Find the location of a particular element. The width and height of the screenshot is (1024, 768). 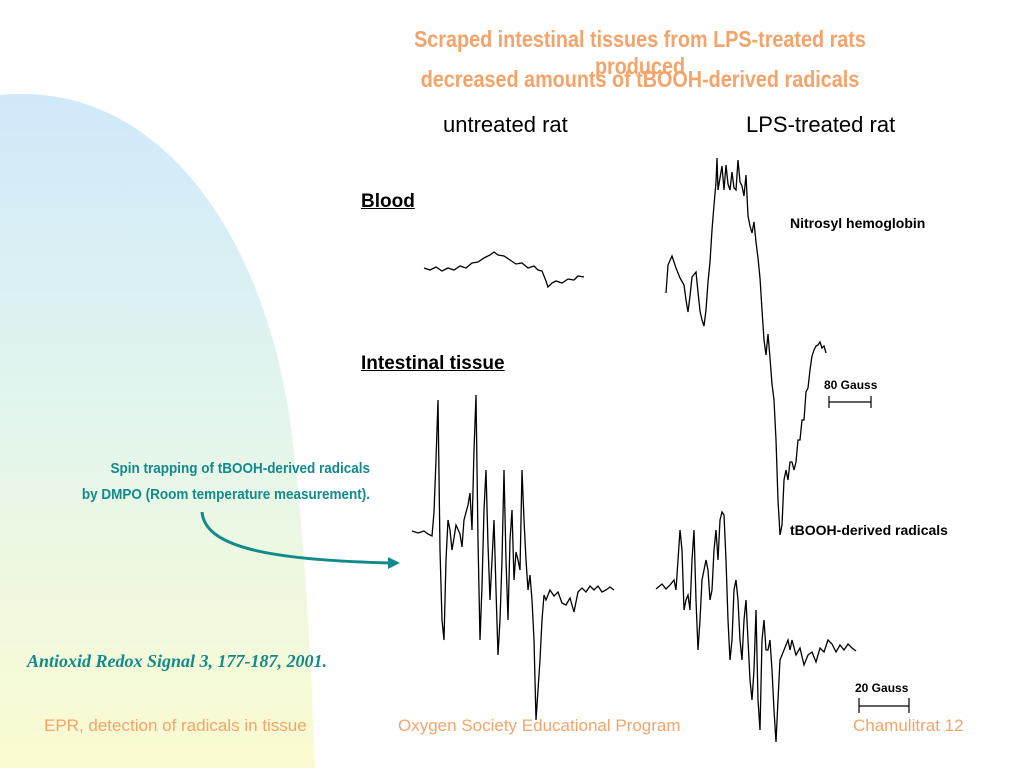

trace-blood-lps is located at coordinates (746, 346).